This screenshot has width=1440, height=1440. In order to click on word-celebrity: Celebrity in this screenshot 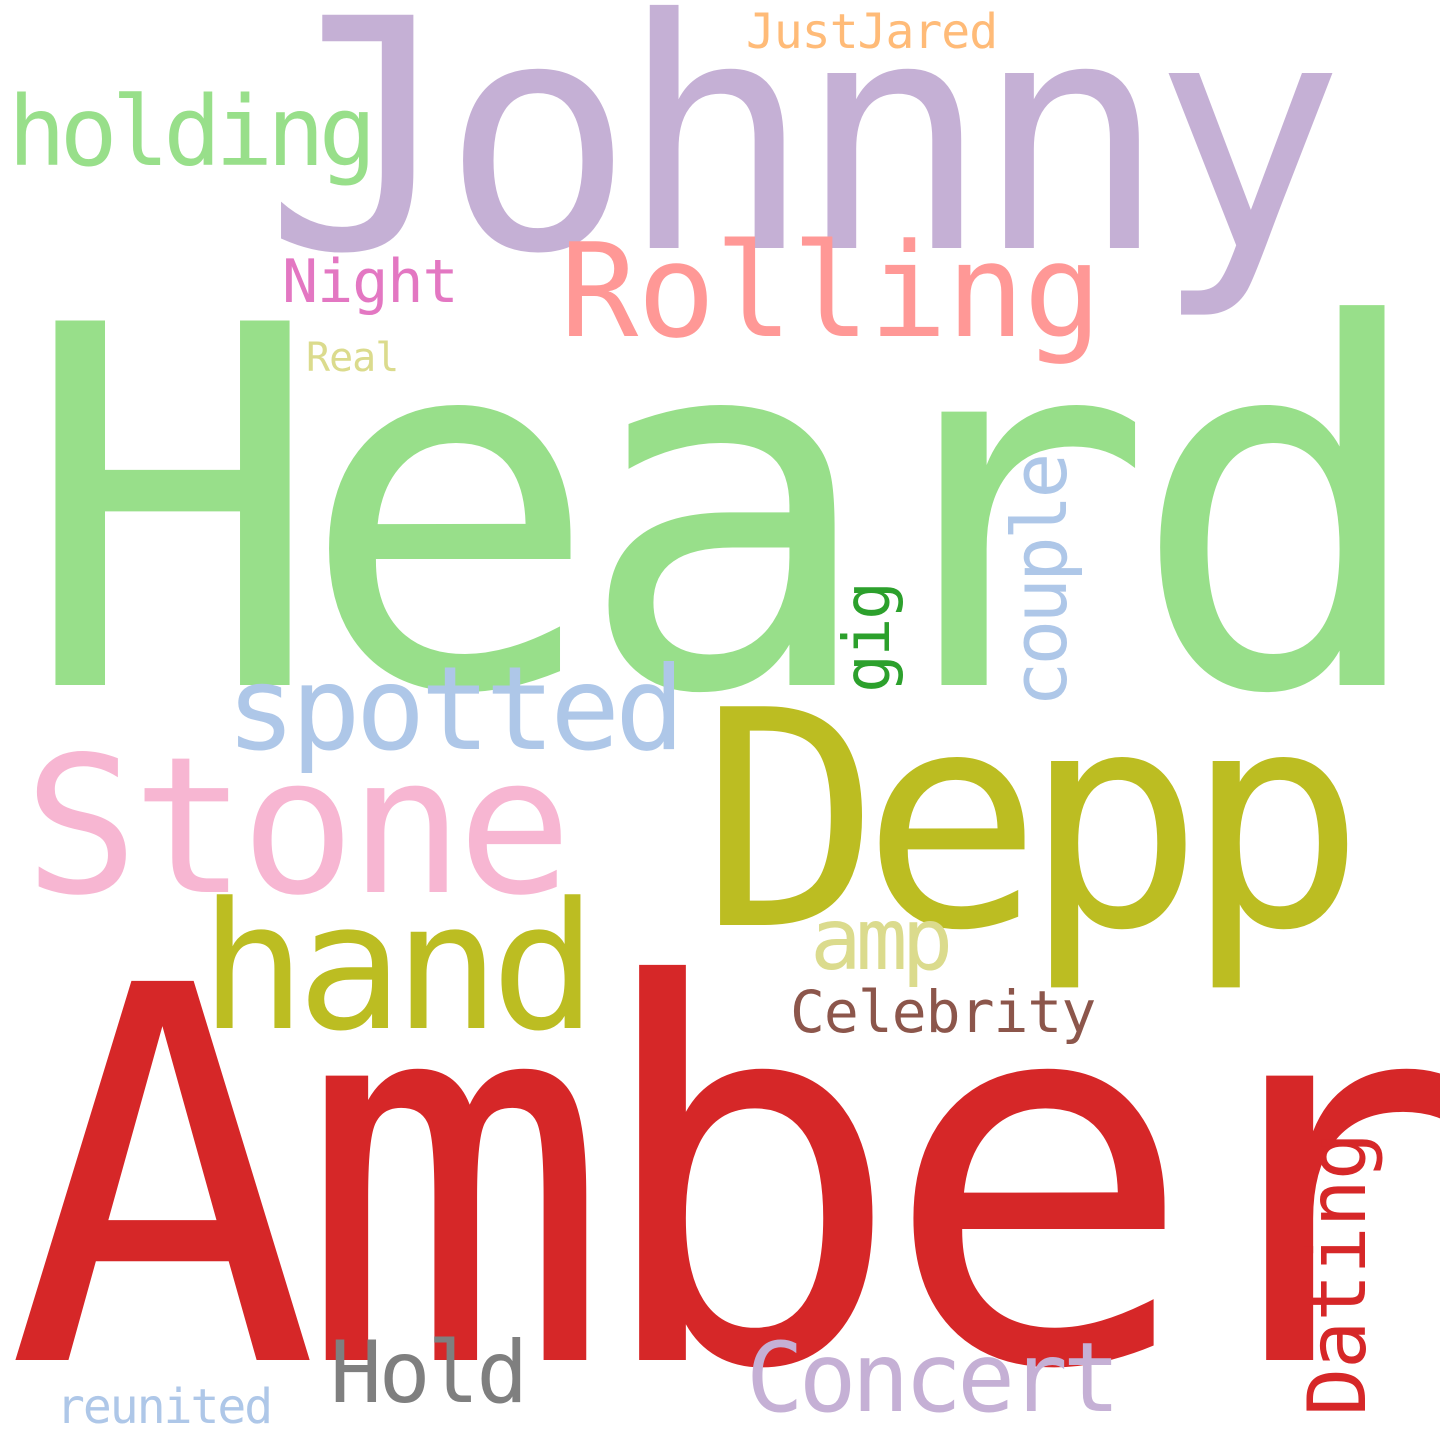, I will do `click(943, 1012)`.